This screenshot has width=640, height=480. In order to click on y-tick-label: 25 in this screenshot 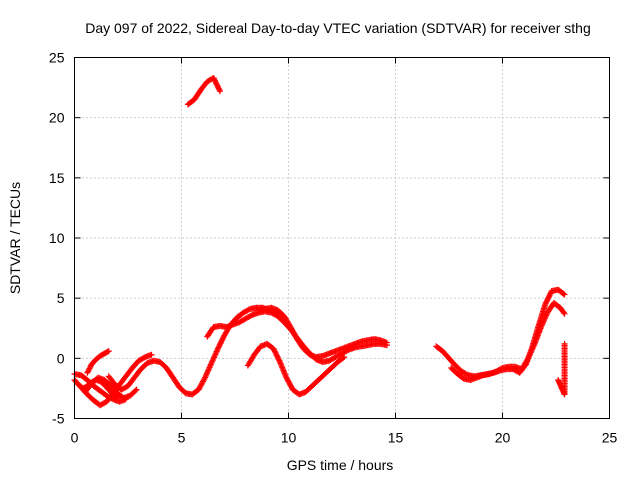, I will do `click(57, 58)`.